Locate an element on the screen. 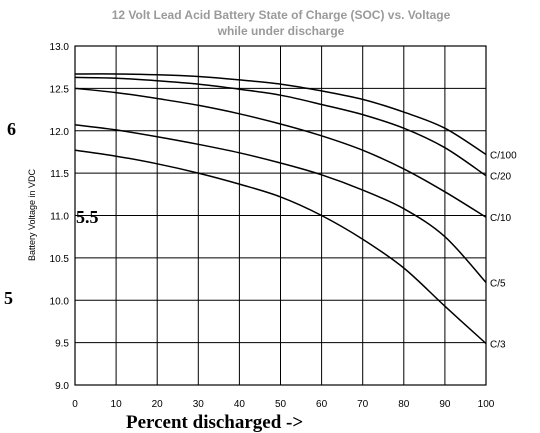 Image resolution: width=540 pixels, height=433 pixels. x-tick-labels: 0 10 20 30 40 50 60 70 80 90 100 is located at coordinates (283, 404).